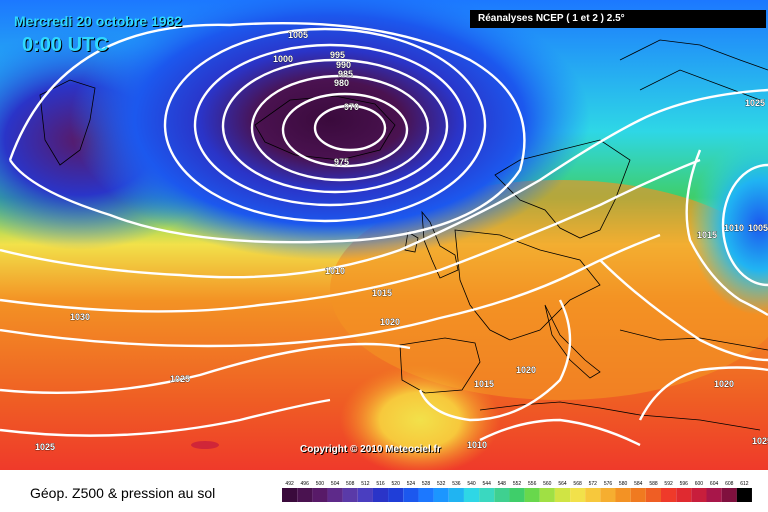  Describe the element at coordinates (502, 484) in the screenshot. I see `scale-tick-label: 548` at that location.